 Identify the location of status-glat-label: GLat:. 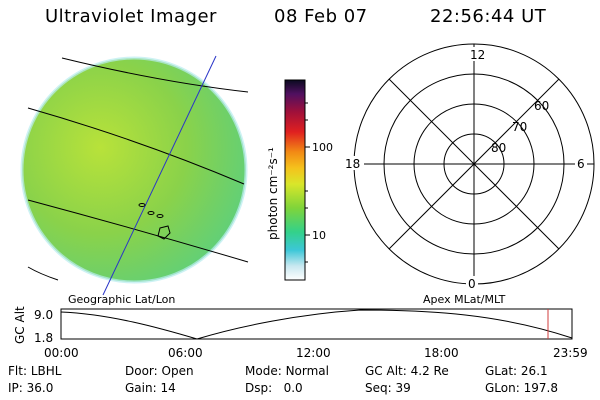
(501, 371).